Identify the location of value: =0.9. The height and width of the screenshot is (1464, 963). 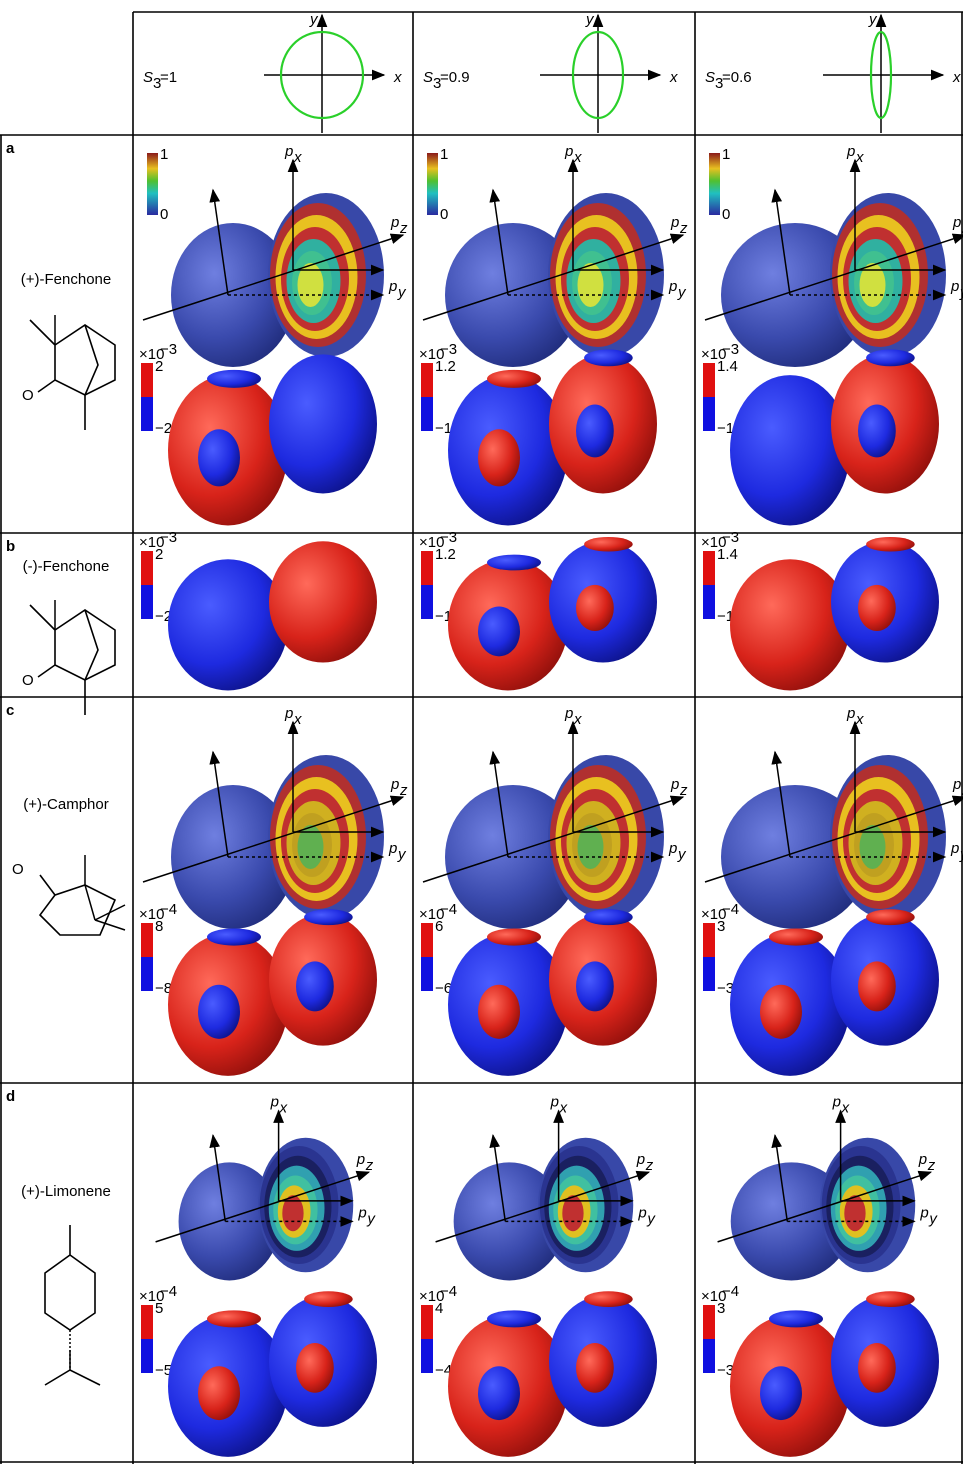
(455, 77).